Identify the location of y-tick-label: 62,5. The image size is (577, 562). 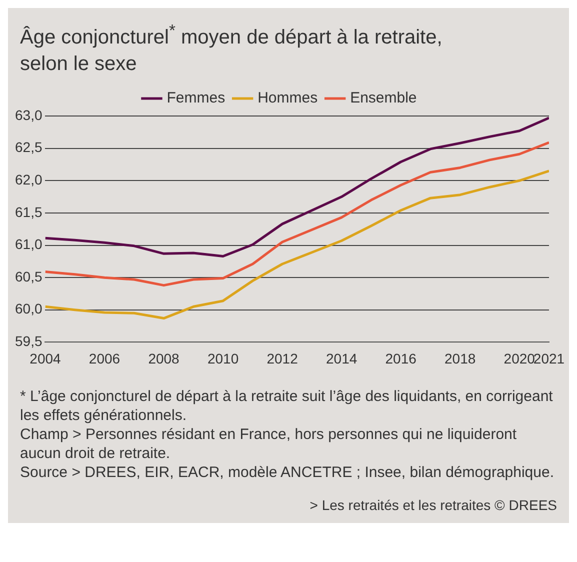
(28, 146).